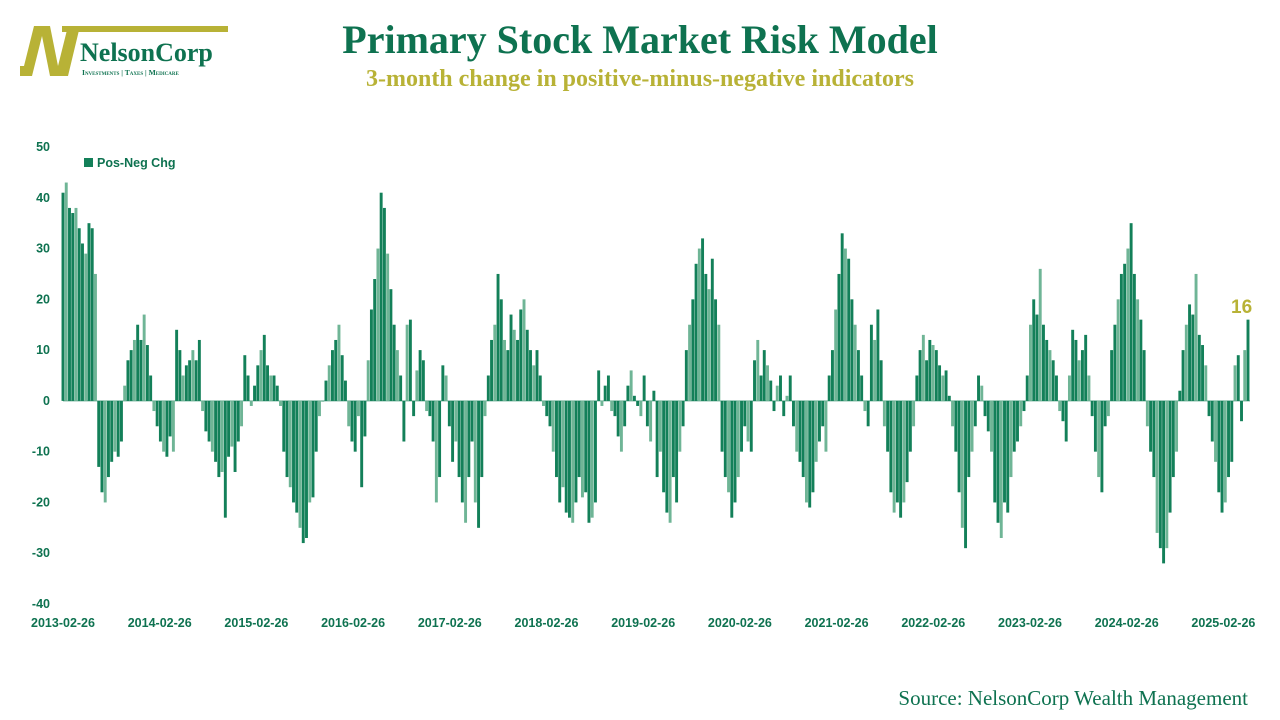  Describe the element at coordinates (1241, 307) in the screenshot. I see `last-value-label: 16` at that location.